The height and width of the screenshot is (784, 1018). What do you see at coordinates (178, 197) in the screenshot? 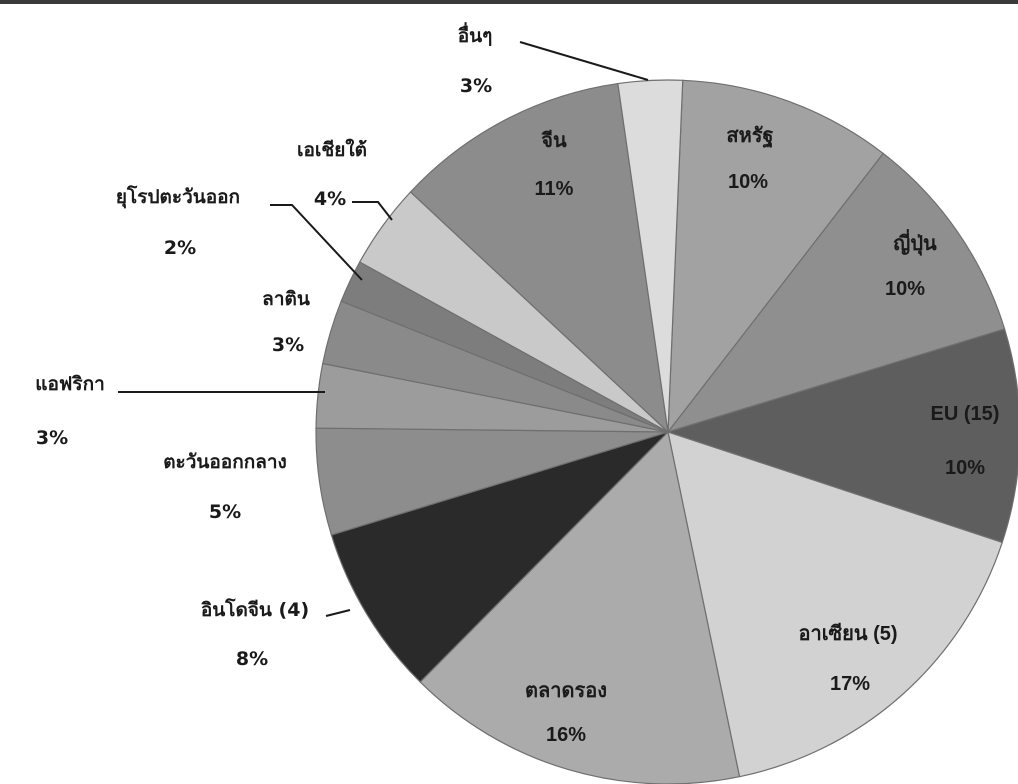
I see `slice-label: ยุโรปตะวันออก` at bounding box center [178, 197].